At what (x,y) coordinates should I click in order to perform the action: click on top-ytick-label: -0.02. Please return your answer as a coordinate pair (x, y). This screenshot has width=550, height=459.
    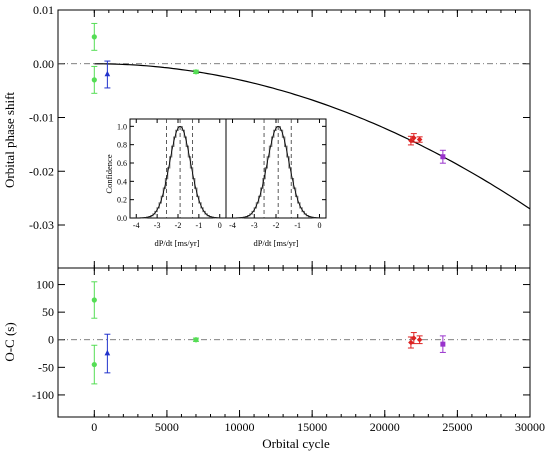
    Looking at the image, I should click on (41, 171).